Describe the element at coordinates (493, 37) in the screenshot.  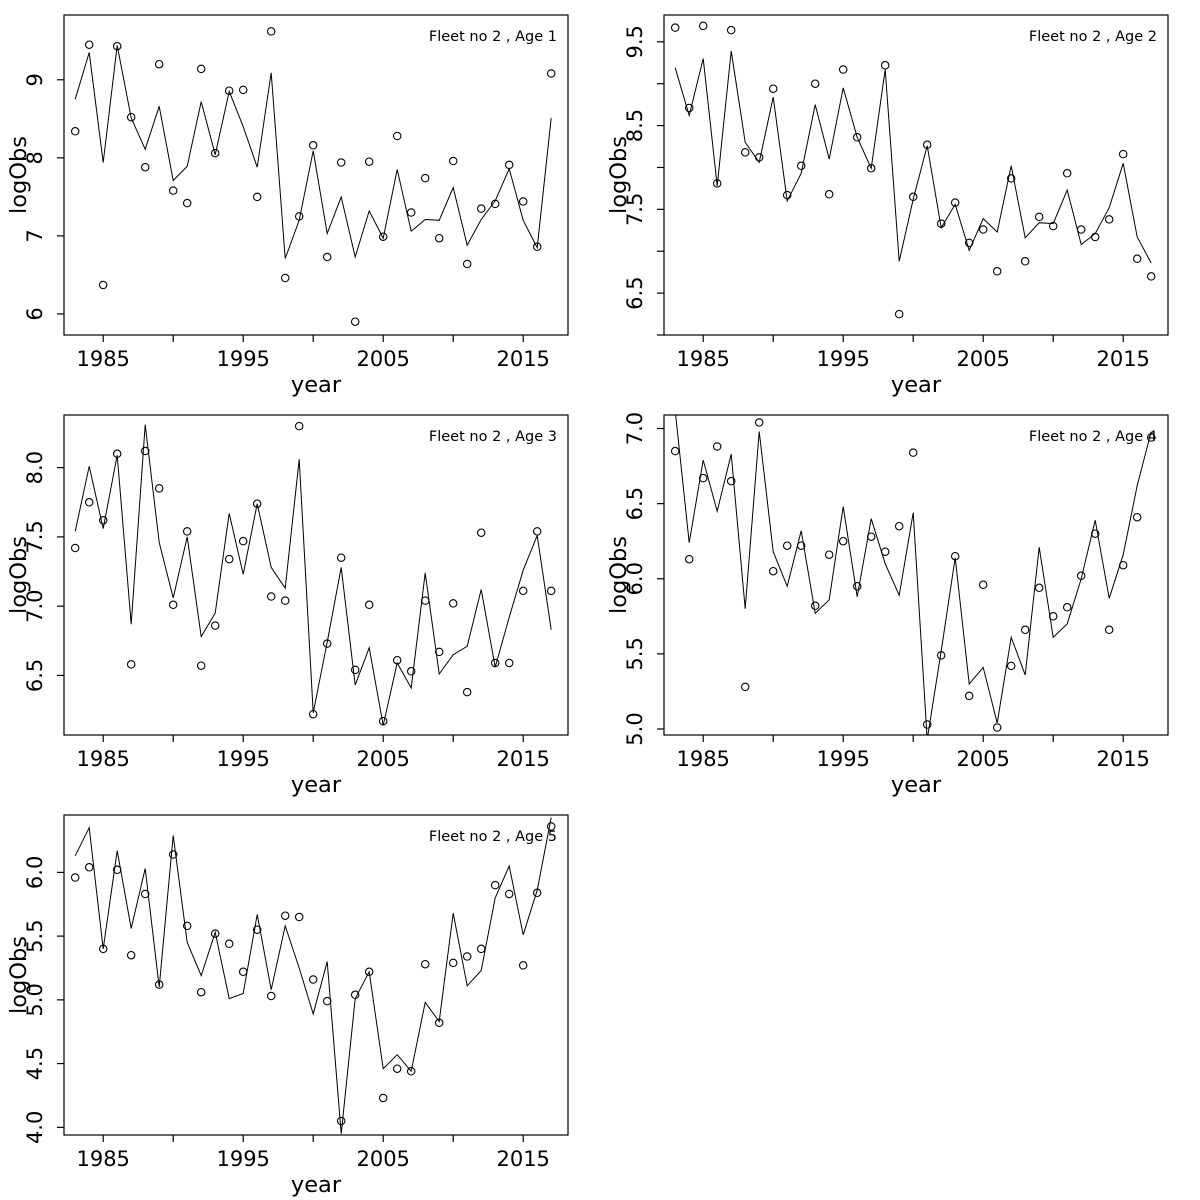
I see `panel-title: Fleet no 2 , Age 1` at that location.